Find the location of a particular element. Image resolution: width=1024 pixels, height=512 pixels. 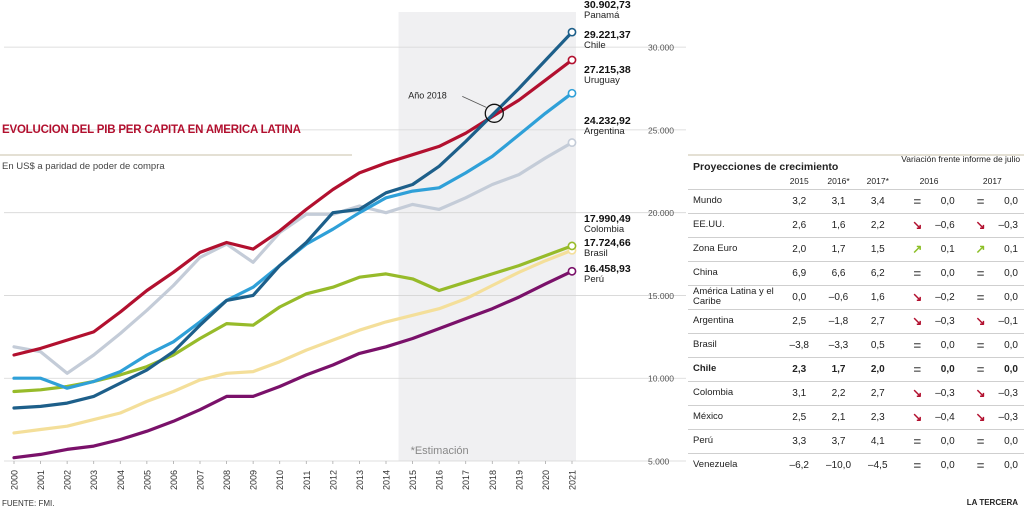

col-2017: 2017* is located at coordinates (877, 180).